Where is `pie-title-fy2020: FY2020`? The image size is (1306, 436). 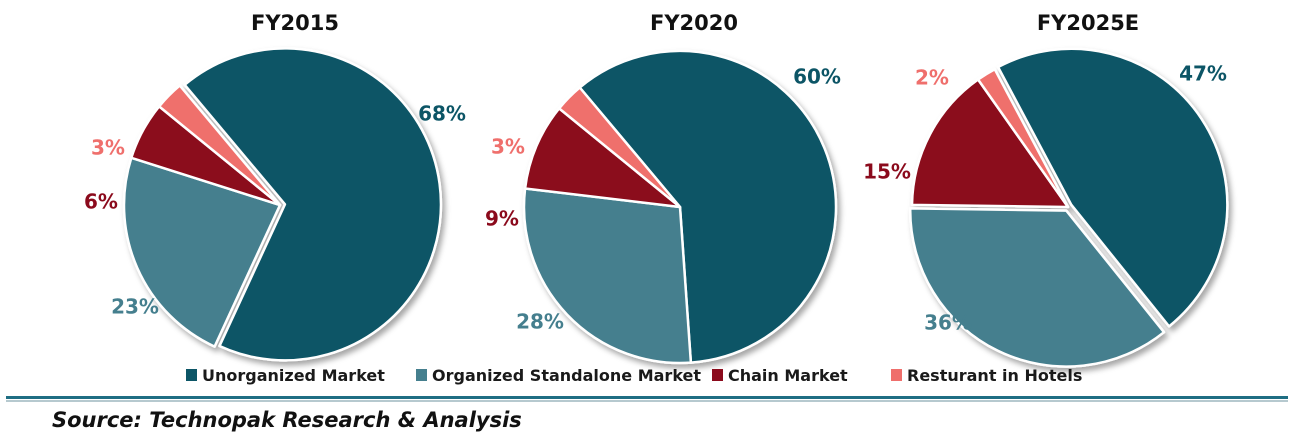
pie-title-fy2020: FY2020 is located at coordinates (694, 23).